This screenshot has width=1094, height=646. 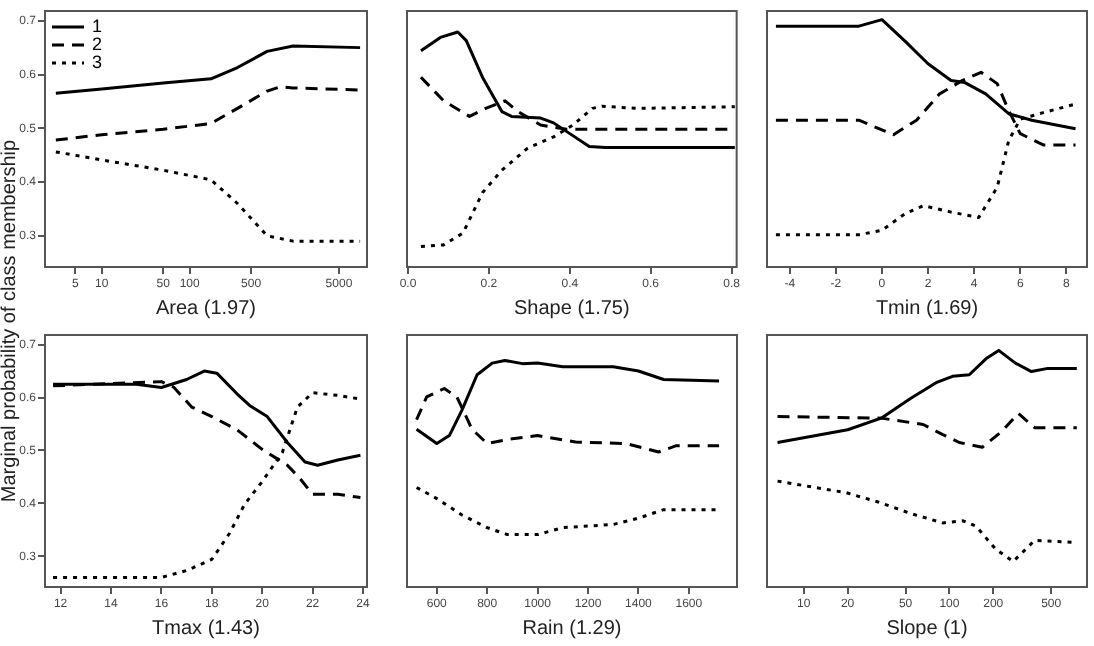 What do you see at coordinates (206, 628) in the screenshot?
I see `x-axis-title: Tmax (1.43)` at bounding box center [206, 628].